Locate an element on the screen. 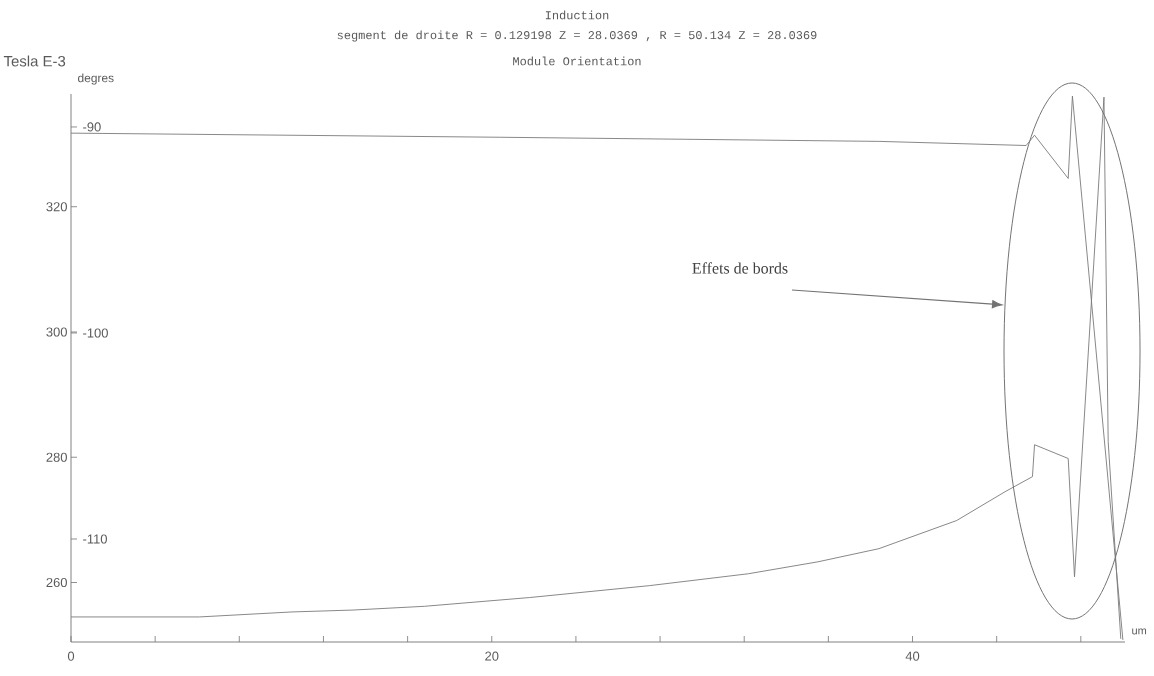  y-axis-title: Tesla E-3 is located at coordinates (34, 61).